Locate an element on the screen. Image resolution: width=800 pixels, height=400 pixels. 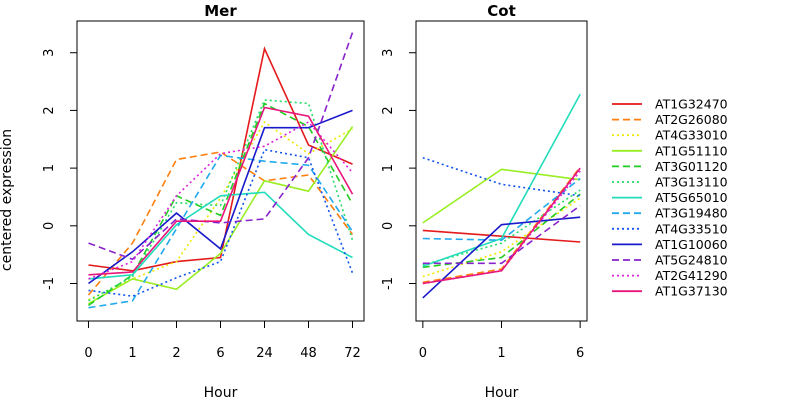
series-line-at3g01120 is located at coordinates (501, 231).